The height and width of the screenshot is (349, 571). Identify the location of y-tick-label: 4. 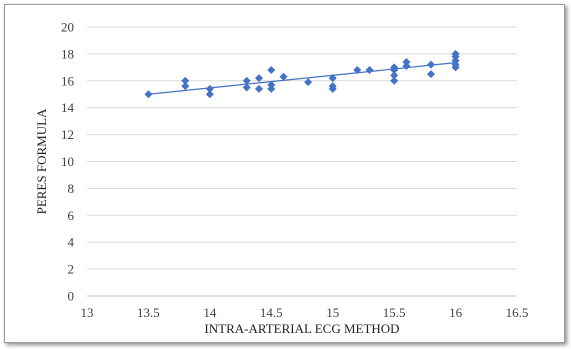
(71, 242).